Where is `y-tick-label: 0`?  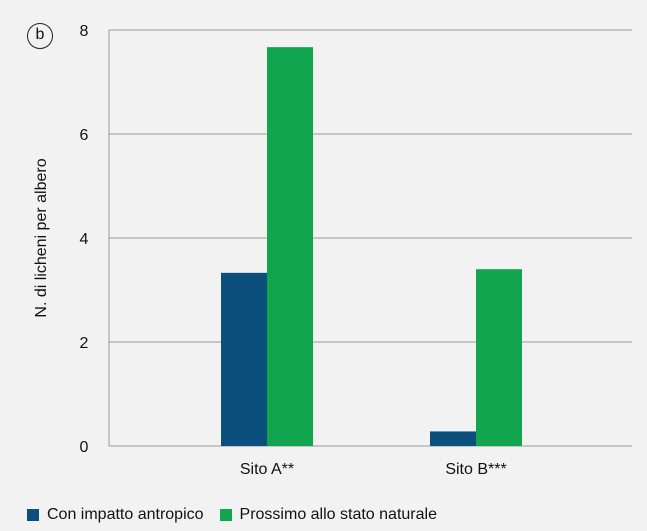 y-tick-label: 0 is located at coordinates (84, 447).